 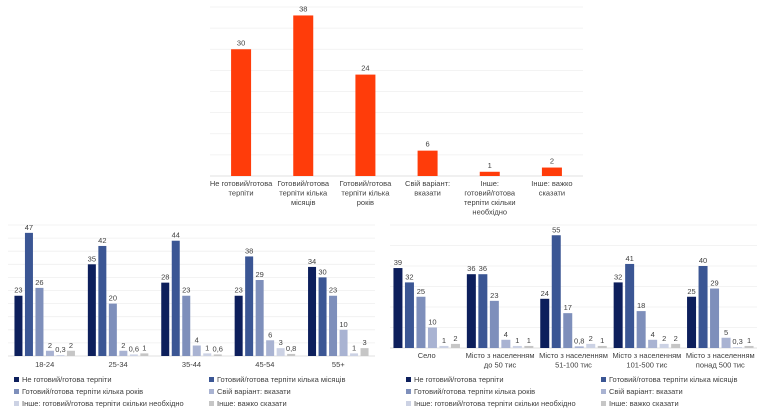 I want to click on by-settlement-category-label: Село, so click(x=427, y=355).